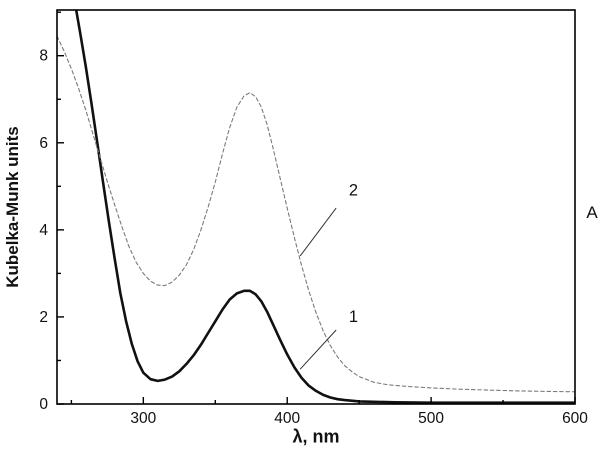 This screenshot has width=605, height=462. I want to click on svg-text: 4, so click(43, 230).